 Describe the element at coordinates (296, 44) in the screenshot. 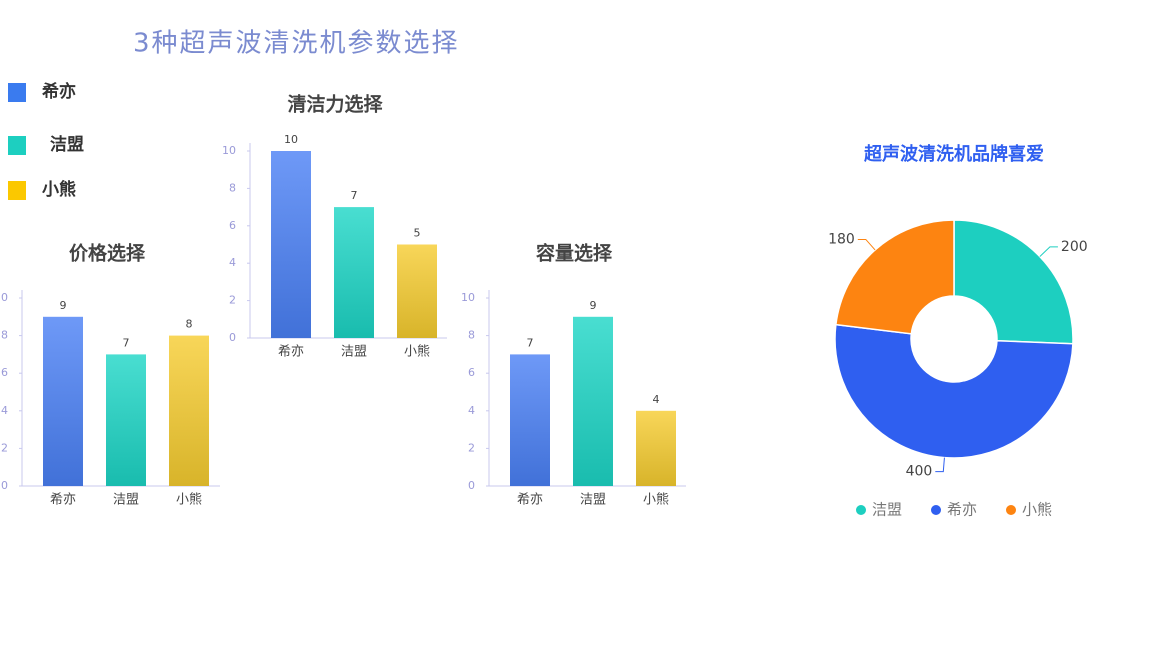

I see `page-title: 3种超声波清洗机参数选择` at that location.